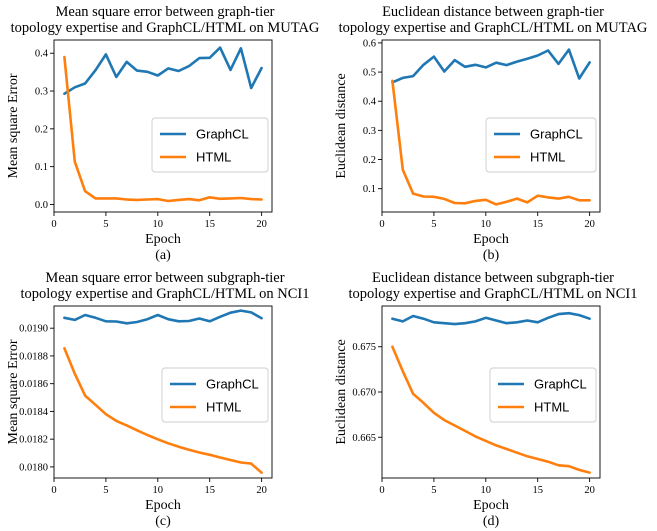 The width and height of the screenshot is (657, 531). What do you see at coordinates (163, 255) in the screenshot?
I see `panel-caption: (a)` at bounding box center [163, 255].